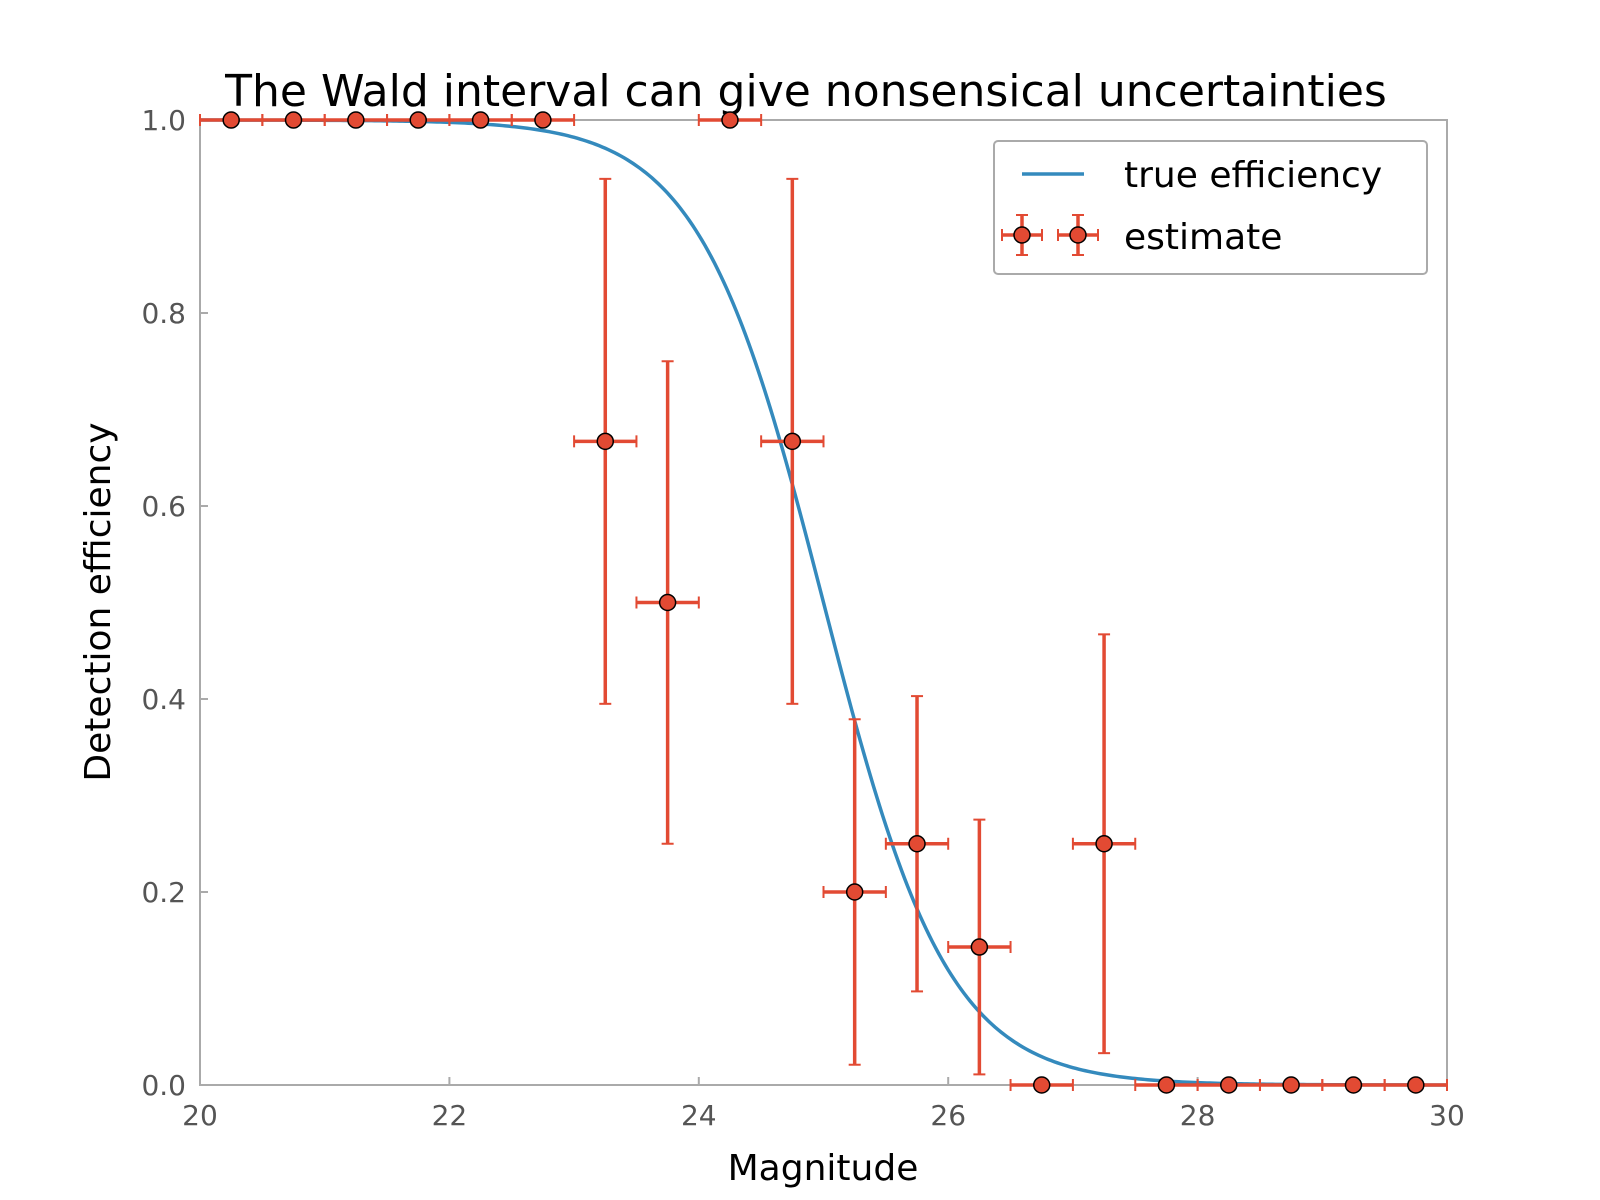 The width and height of the screenshot is (1600, 1200). Describe the element at coordinates (1253, 175) in the screenshot. I see `legend-label-true-efficiency: true efficiency` at that location.